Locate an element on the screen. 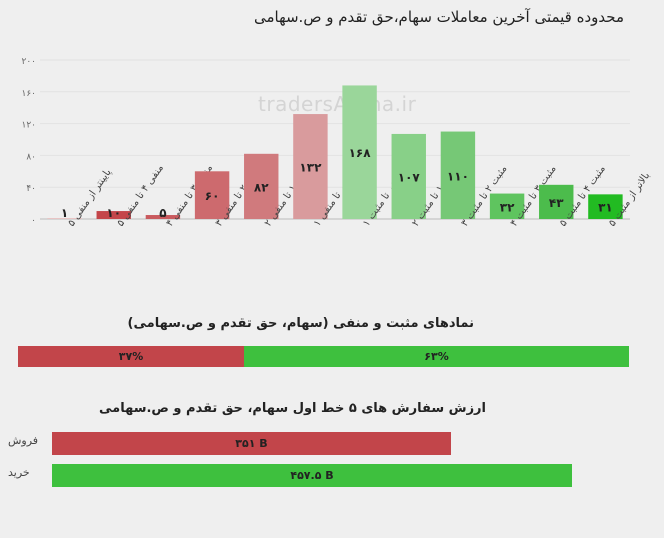  posneg-bar: ۳۷% ۶۳% is located at coordinates (323, 356).